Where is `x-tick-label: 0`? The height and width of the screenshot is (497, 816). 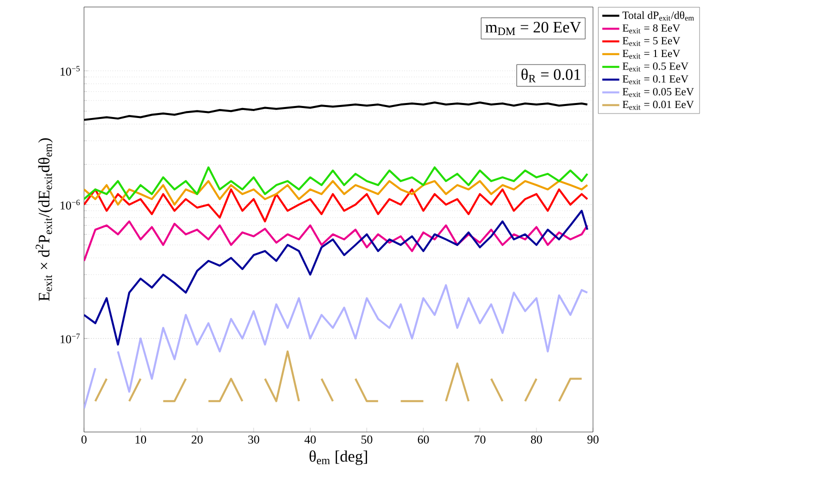 x-tick-label: 0 is located at coordinates (84, 440).